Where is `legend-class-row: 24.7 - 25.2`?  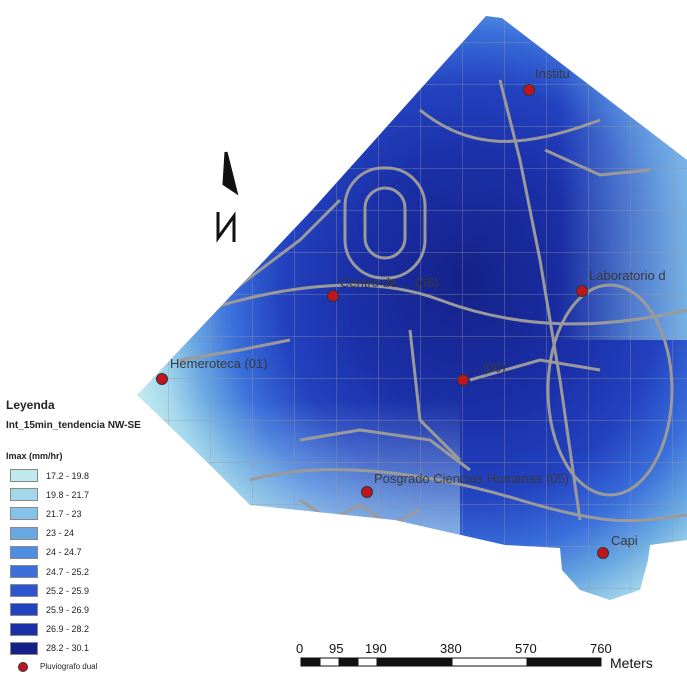
legend-class-row: 24.7 - 25.2 is located at coordinates (116, 571).